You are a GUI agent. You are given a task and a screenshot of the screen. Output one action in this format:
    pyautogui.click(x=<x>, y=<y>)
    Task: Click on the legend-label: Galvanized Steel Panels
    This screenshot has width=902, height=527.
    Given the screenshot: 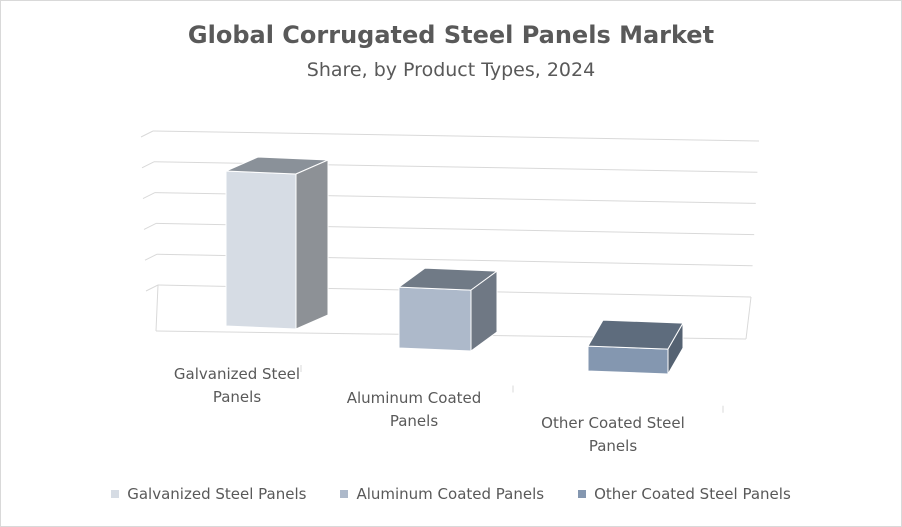 What is the action you would take?
    pyautogui.click(x=217, y=494)
    